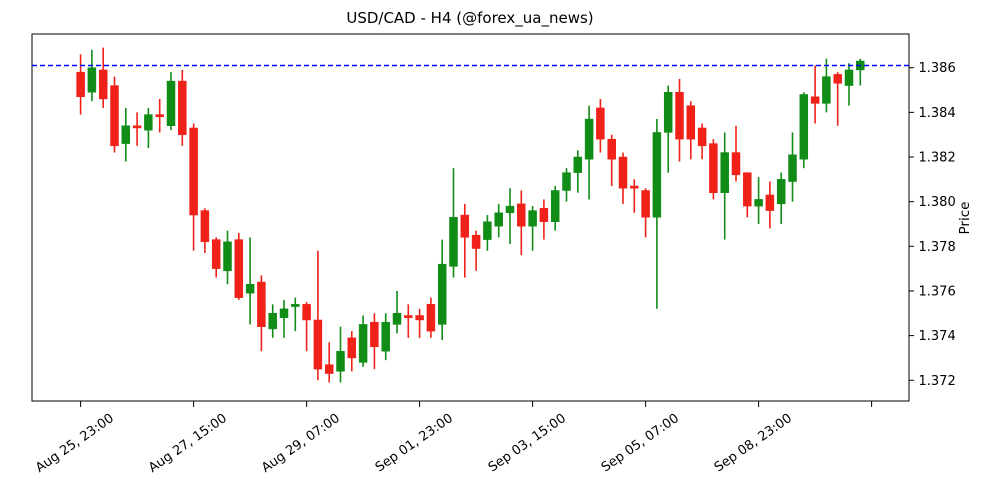 Image resolution: width=1000 pixels, height=500 pixels. Describe the element at coordinates (414, 443) in the screenshot. I see `x-tick-label: Sep 01, 23:00` at that location.